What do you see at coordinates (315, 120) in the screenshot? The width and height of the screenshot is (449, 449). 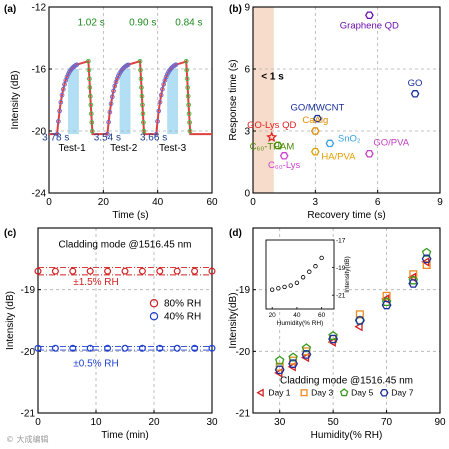 I see `point-label: CaAlg` at bounding box center [315, 120].